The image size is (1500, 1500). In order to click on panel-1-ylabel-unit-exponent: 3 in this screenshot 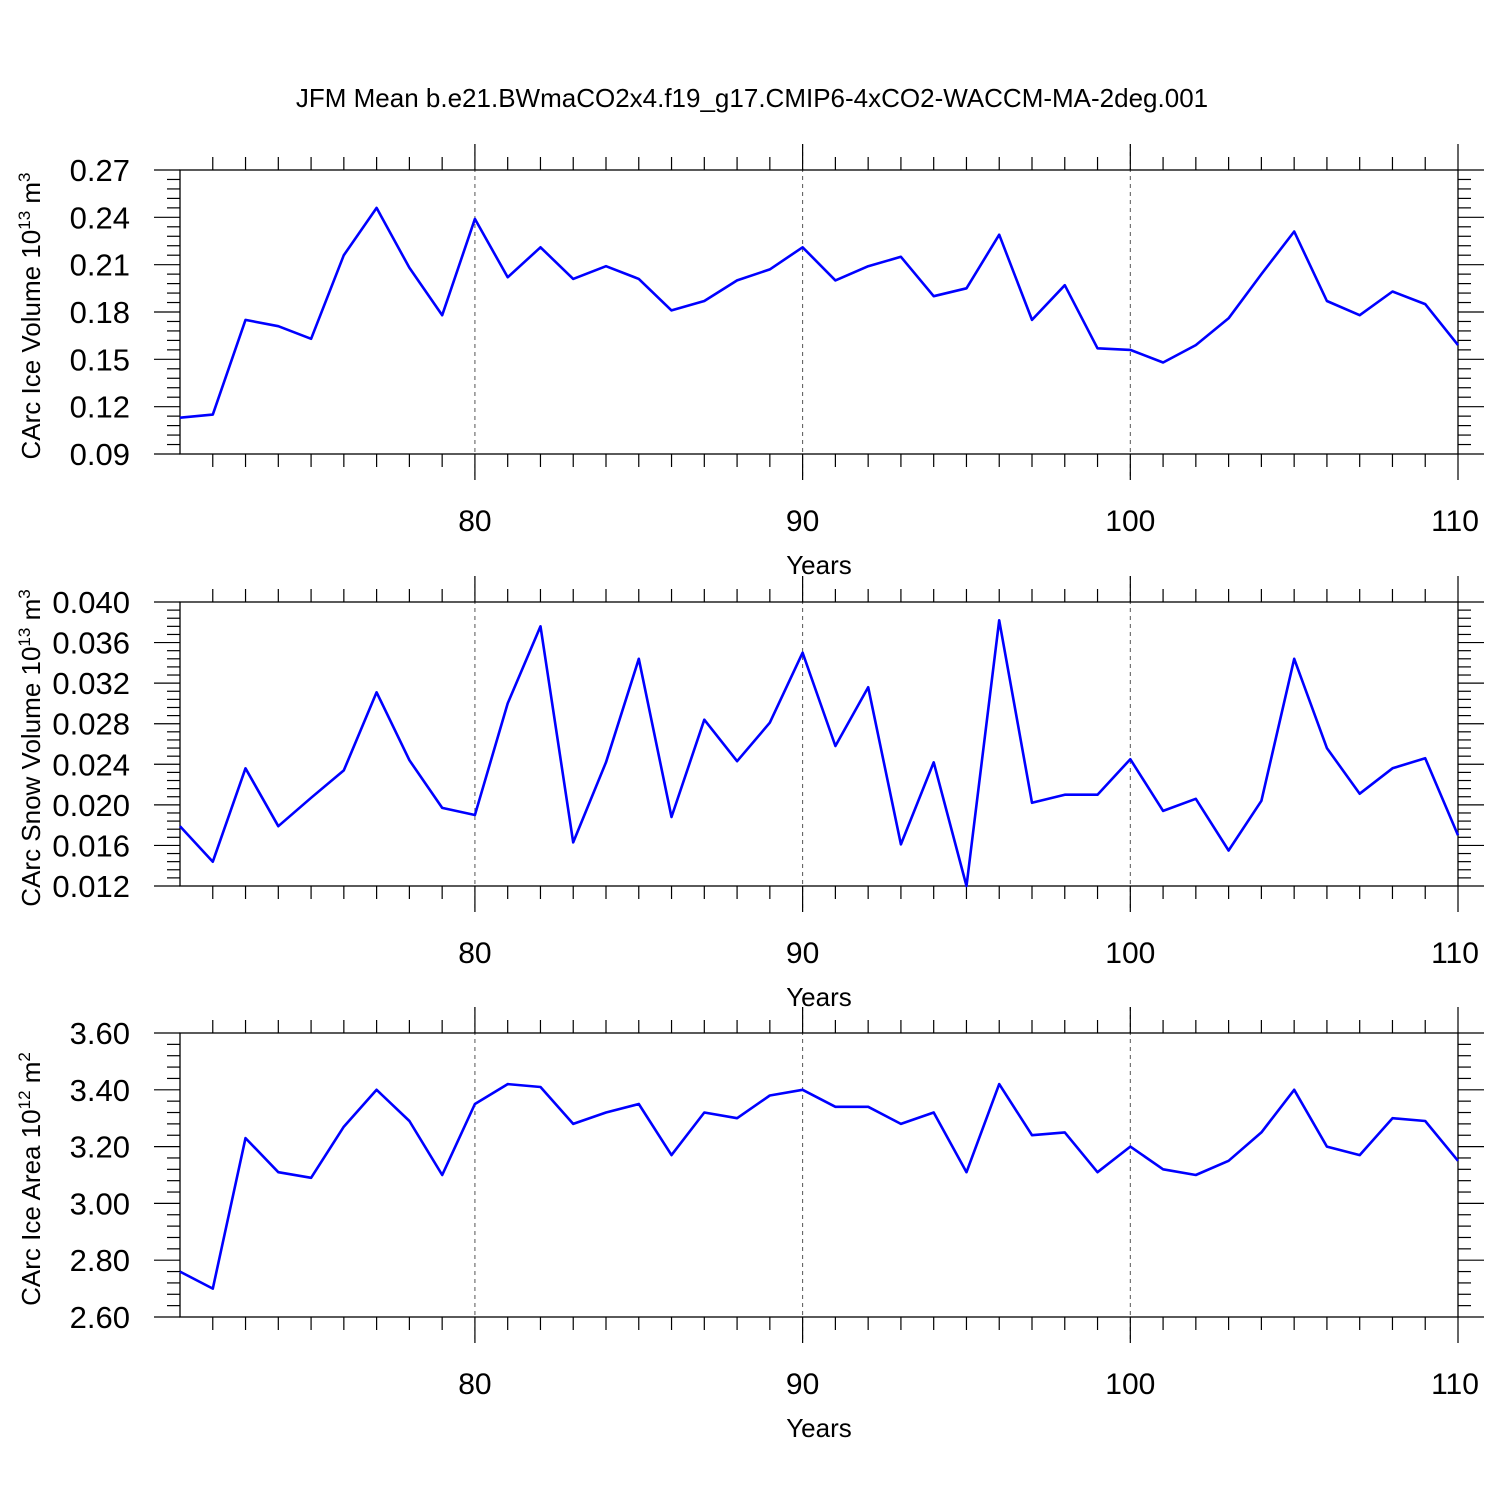, I will do `click(24, 176)`.